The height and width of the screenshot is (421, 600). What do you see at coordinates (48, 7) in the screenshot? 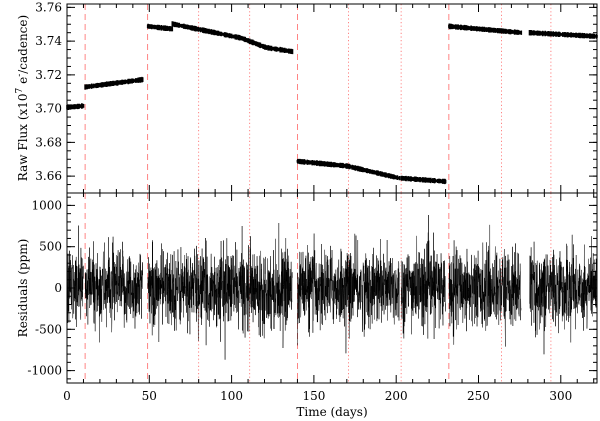
I see `y-tick-label: 3.76` at bounding box center [48, 7].